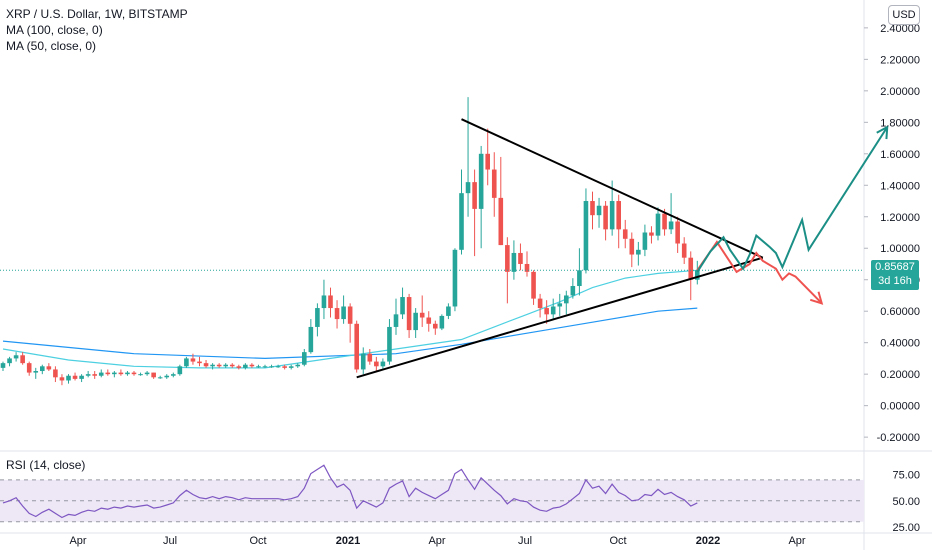 Image resolution: width=932 pixels, height=550 pixels. What do you see at coordinates (792, 199) in the screenshot?
I see `bullish-projection-path` at bounding box center [792, 199].